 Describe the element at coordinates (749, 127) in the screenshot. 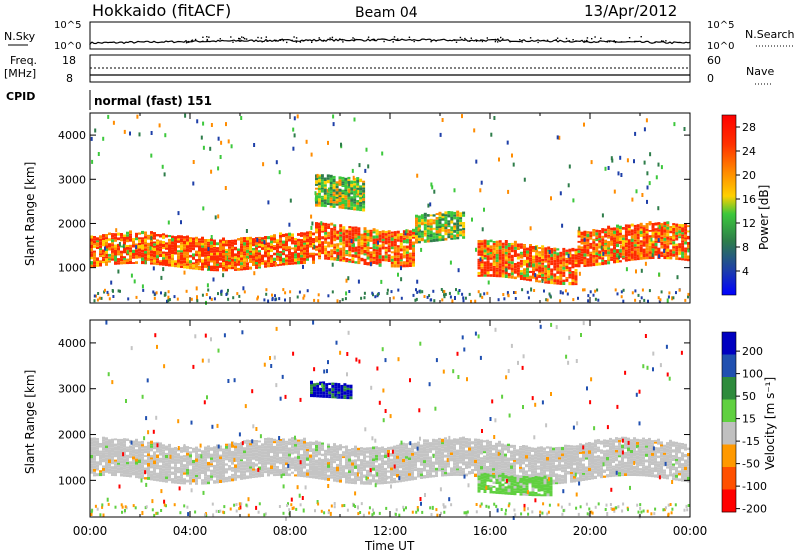

I see `colorbar-tick-label: 28` at that location.